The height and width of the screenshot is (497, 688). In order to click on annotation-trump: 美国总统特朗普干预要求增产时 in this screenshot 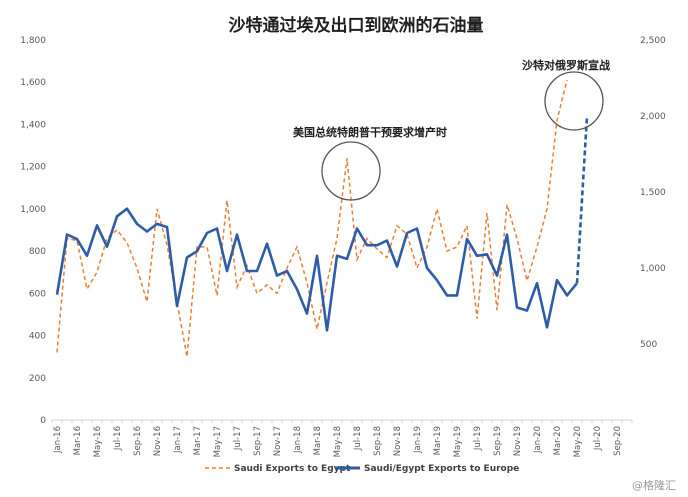, I will do `click(370, 132)`.